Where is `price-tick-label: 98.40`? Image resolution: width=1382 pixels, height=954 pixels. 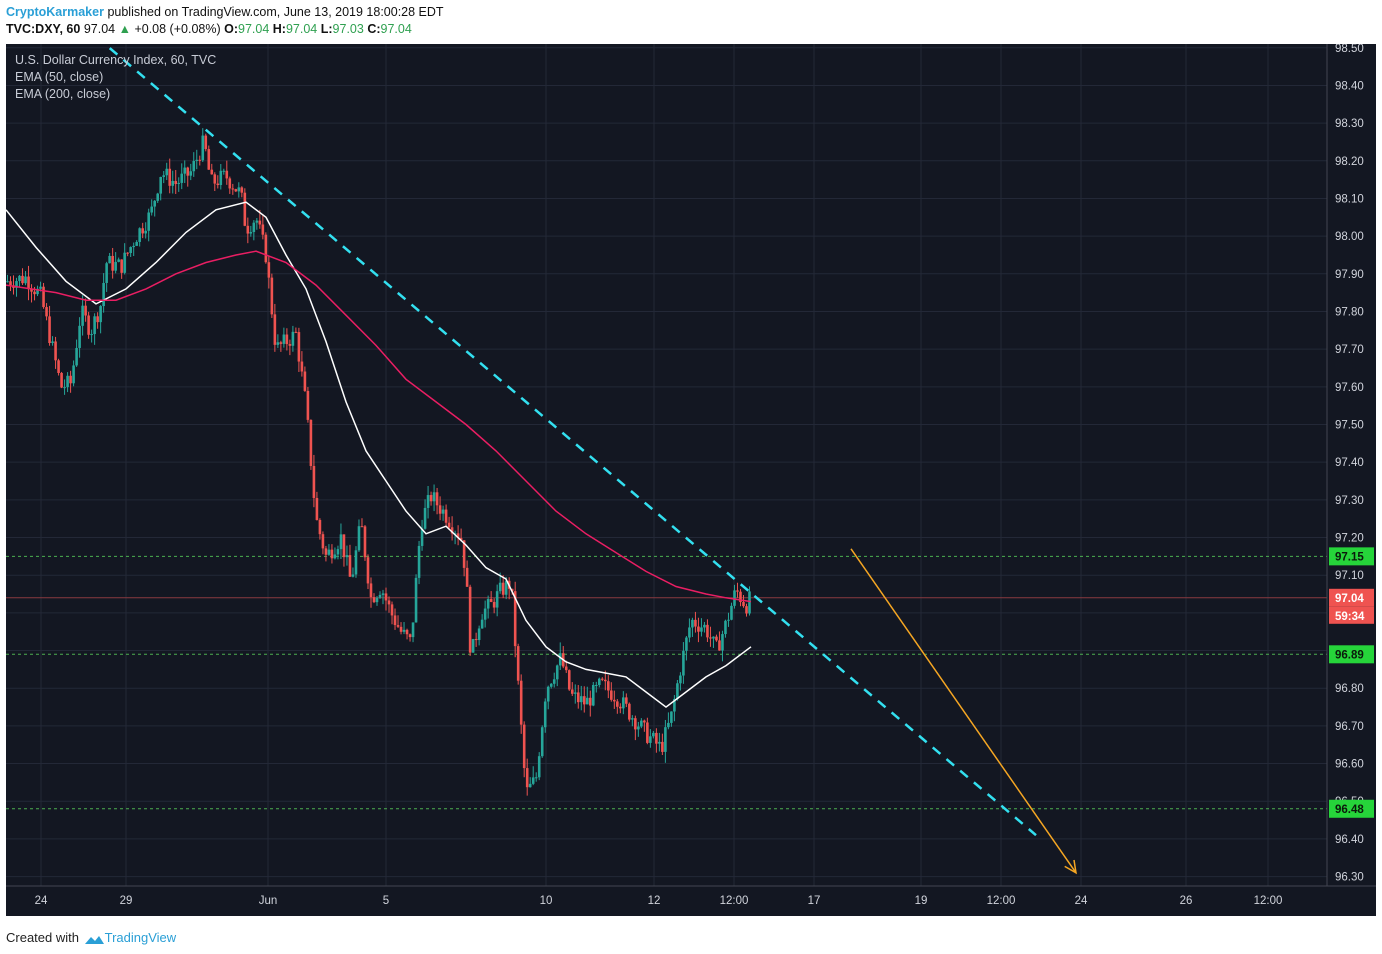 price-tick-label: 98.40 is located at coordinates (1349, 86).